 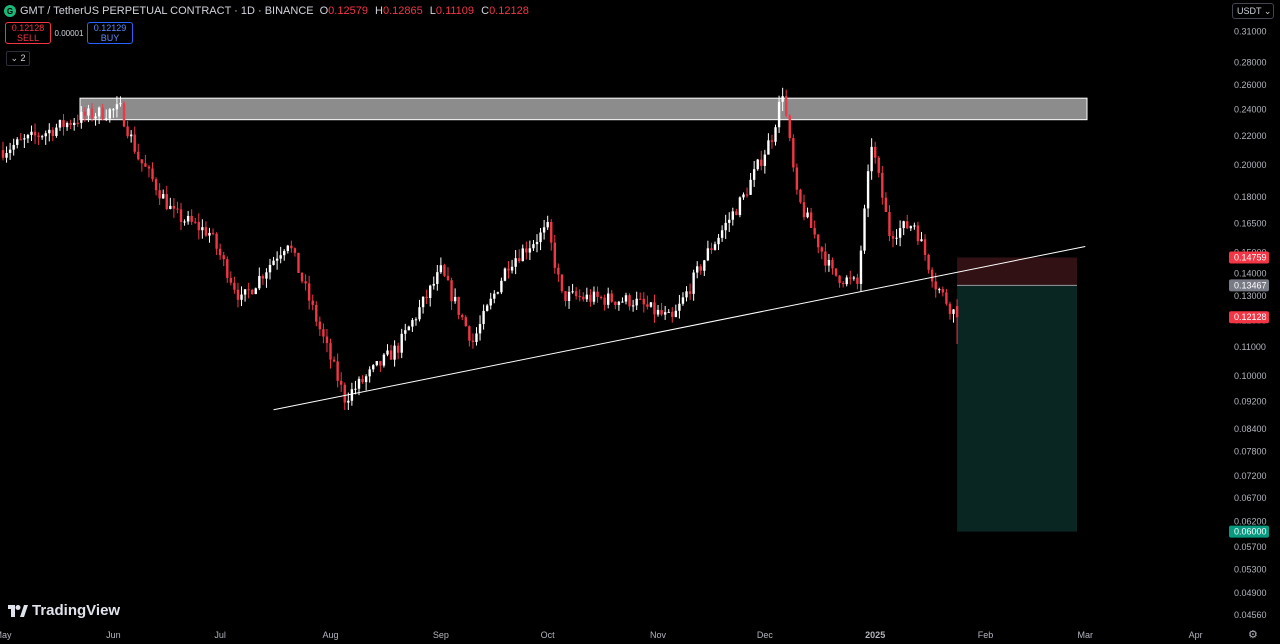 I want to click on close-value: 0.12128, so click(x=509, y=11).